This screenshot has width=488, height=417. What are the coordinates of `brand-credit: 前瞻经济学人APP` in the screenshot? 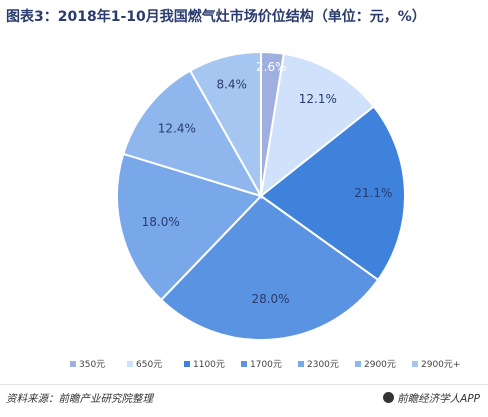 It's located at (431, 398).